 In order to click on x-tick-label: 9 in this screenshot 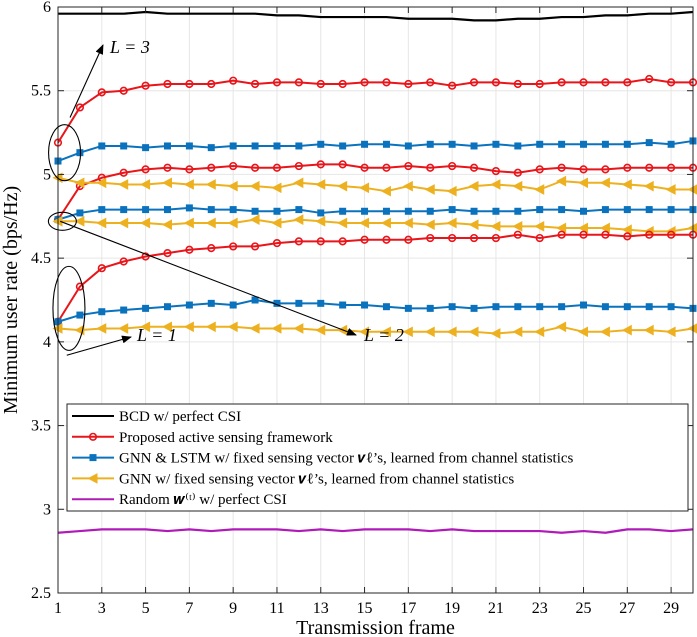, I will do `click(233, 608)`.